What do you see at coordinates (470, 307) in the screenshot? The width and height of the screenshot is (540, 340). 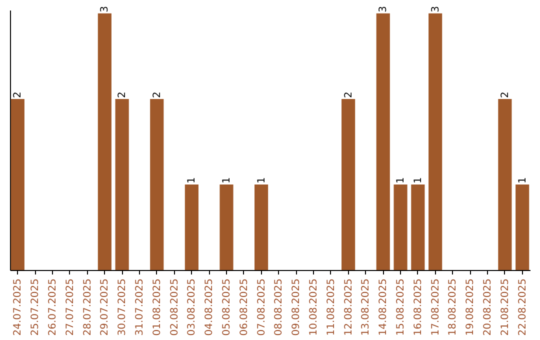 I see `x-tick-label: 19.08.2025` at bounding box center [470, 307].